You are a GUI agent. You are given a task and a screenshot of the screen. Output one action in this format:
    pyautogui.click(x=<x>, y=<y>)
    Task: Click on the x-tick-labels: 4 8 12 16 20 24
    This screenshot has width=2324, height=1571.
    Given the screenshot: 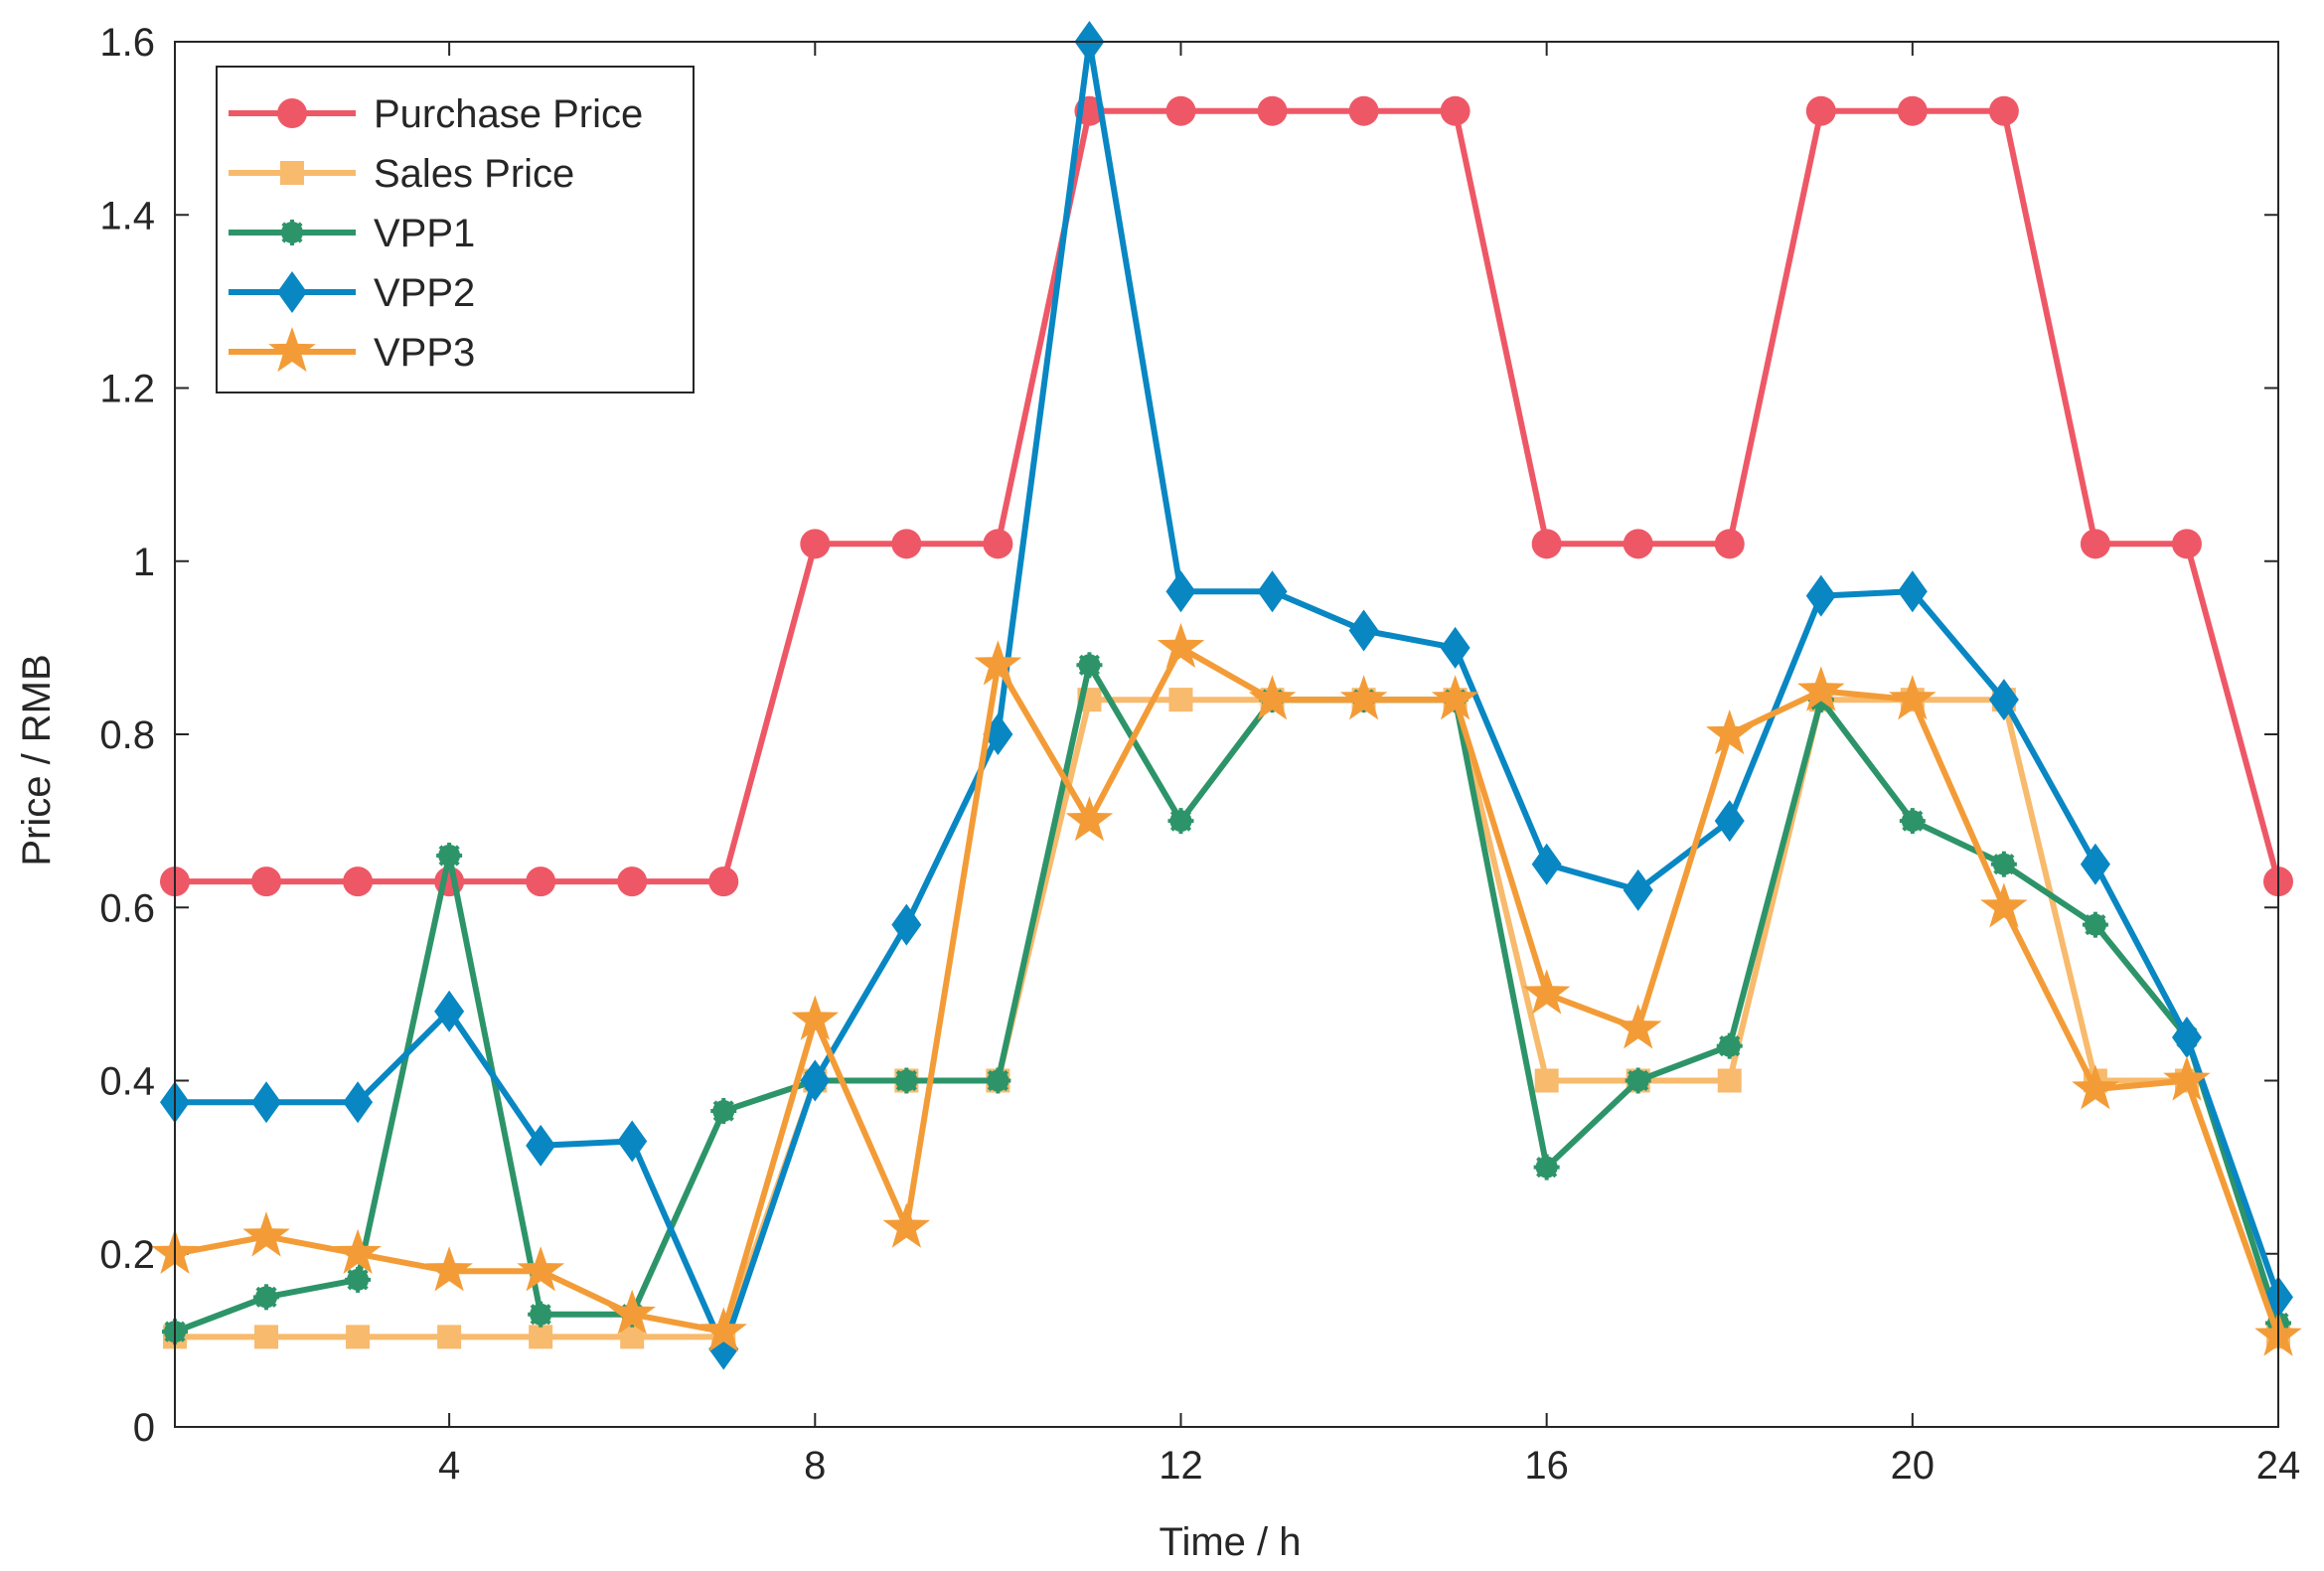 What is the action you would take?
    pyautogui.click(x=1369, y=1466)
    